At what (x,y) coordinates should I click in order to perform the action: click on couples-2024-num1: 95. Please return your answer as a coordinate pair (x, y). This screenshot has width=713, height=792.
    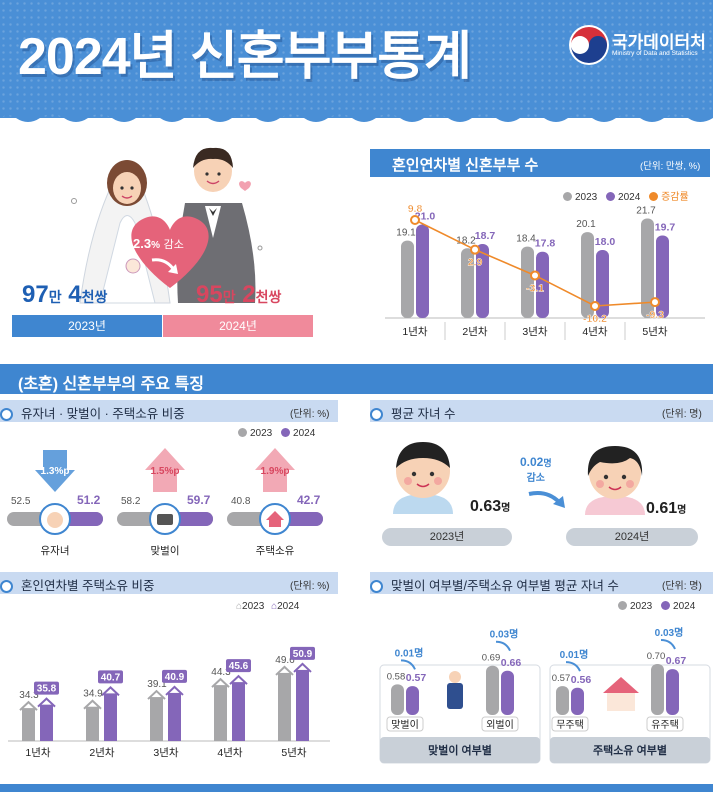
    Looking at the image, I should click on (209, 294).